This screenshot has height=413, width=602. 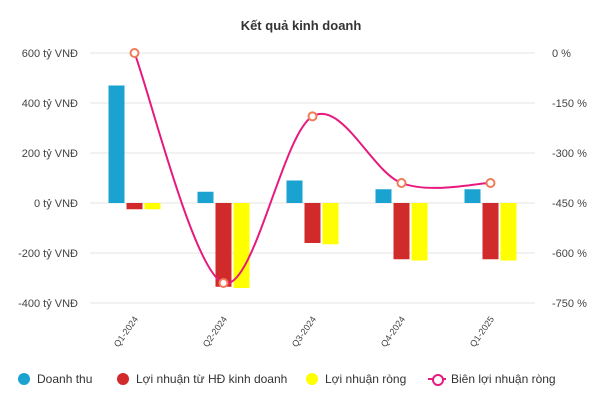 What do you see at coordinates (569, 304) in the screenshot?
I see `right-tick-label: -750 %` at bounding box center [569, 304].